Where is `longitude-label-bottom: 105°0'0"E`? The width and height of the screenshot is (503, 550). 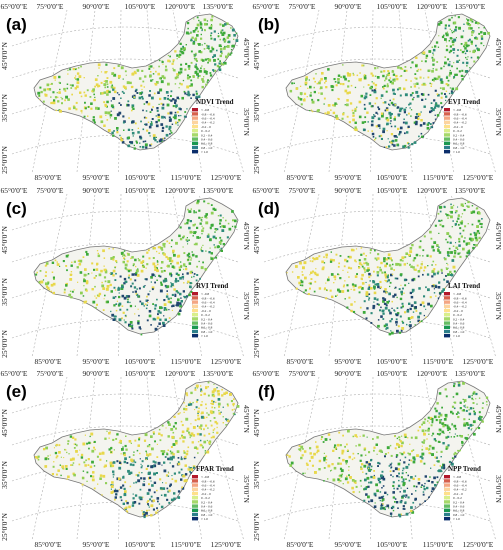 longitude-label-bottom: 105°0'0"E is located at coordinates (140, 544).